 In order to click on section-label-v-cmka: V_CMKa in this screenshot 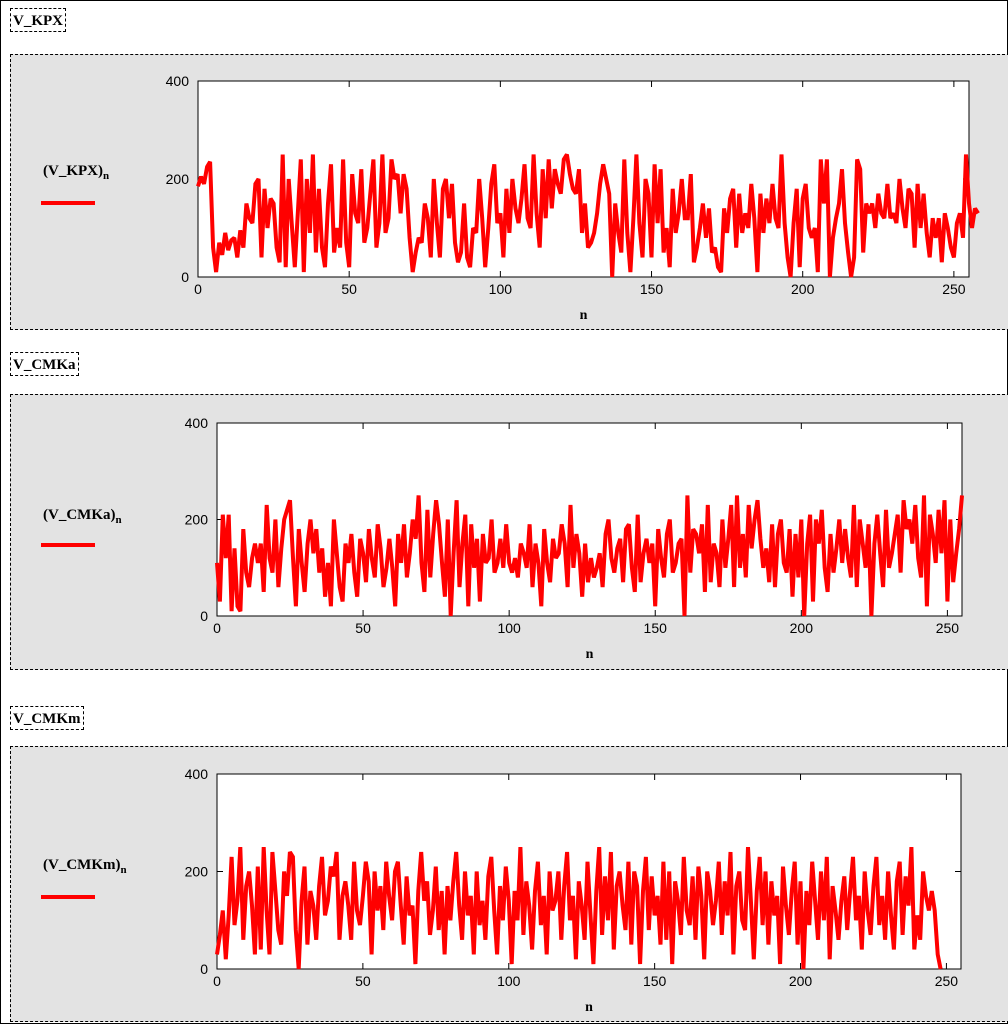, I will do `click(44, 364)`.